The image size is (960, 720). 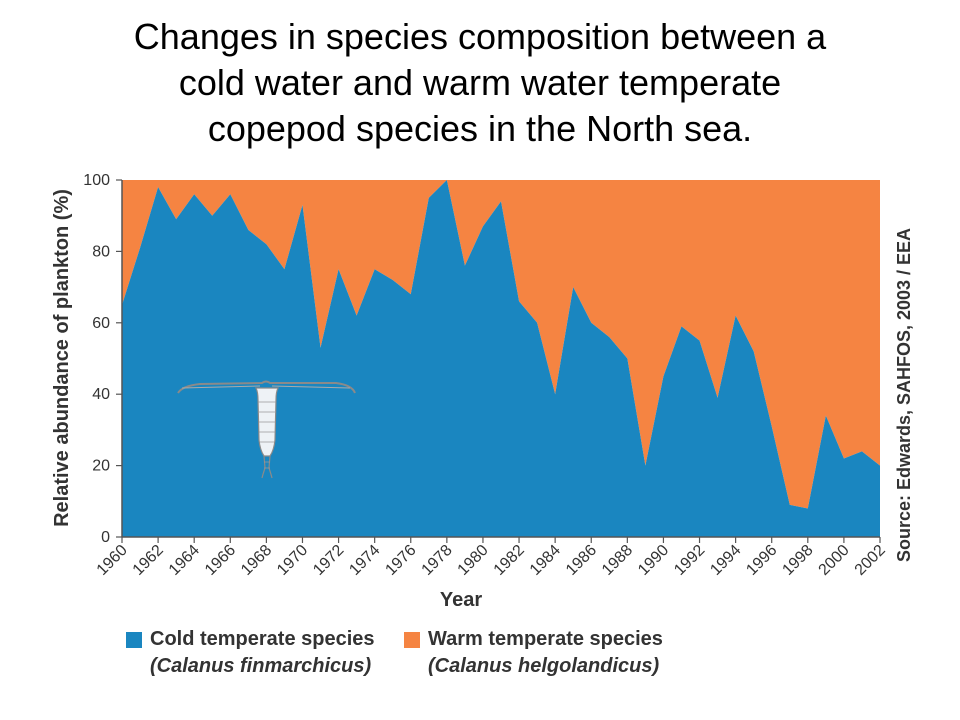 I want to click on legend-latin-warm: (Calanus helgolandicus), so click(x=544, y=666).